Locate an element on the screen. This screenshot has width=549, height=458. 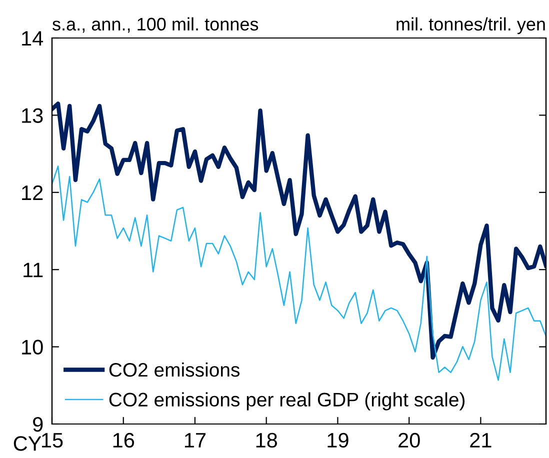
y-axis-title: mil. tonnes/tril. yen is located at coordinates (470, 25).